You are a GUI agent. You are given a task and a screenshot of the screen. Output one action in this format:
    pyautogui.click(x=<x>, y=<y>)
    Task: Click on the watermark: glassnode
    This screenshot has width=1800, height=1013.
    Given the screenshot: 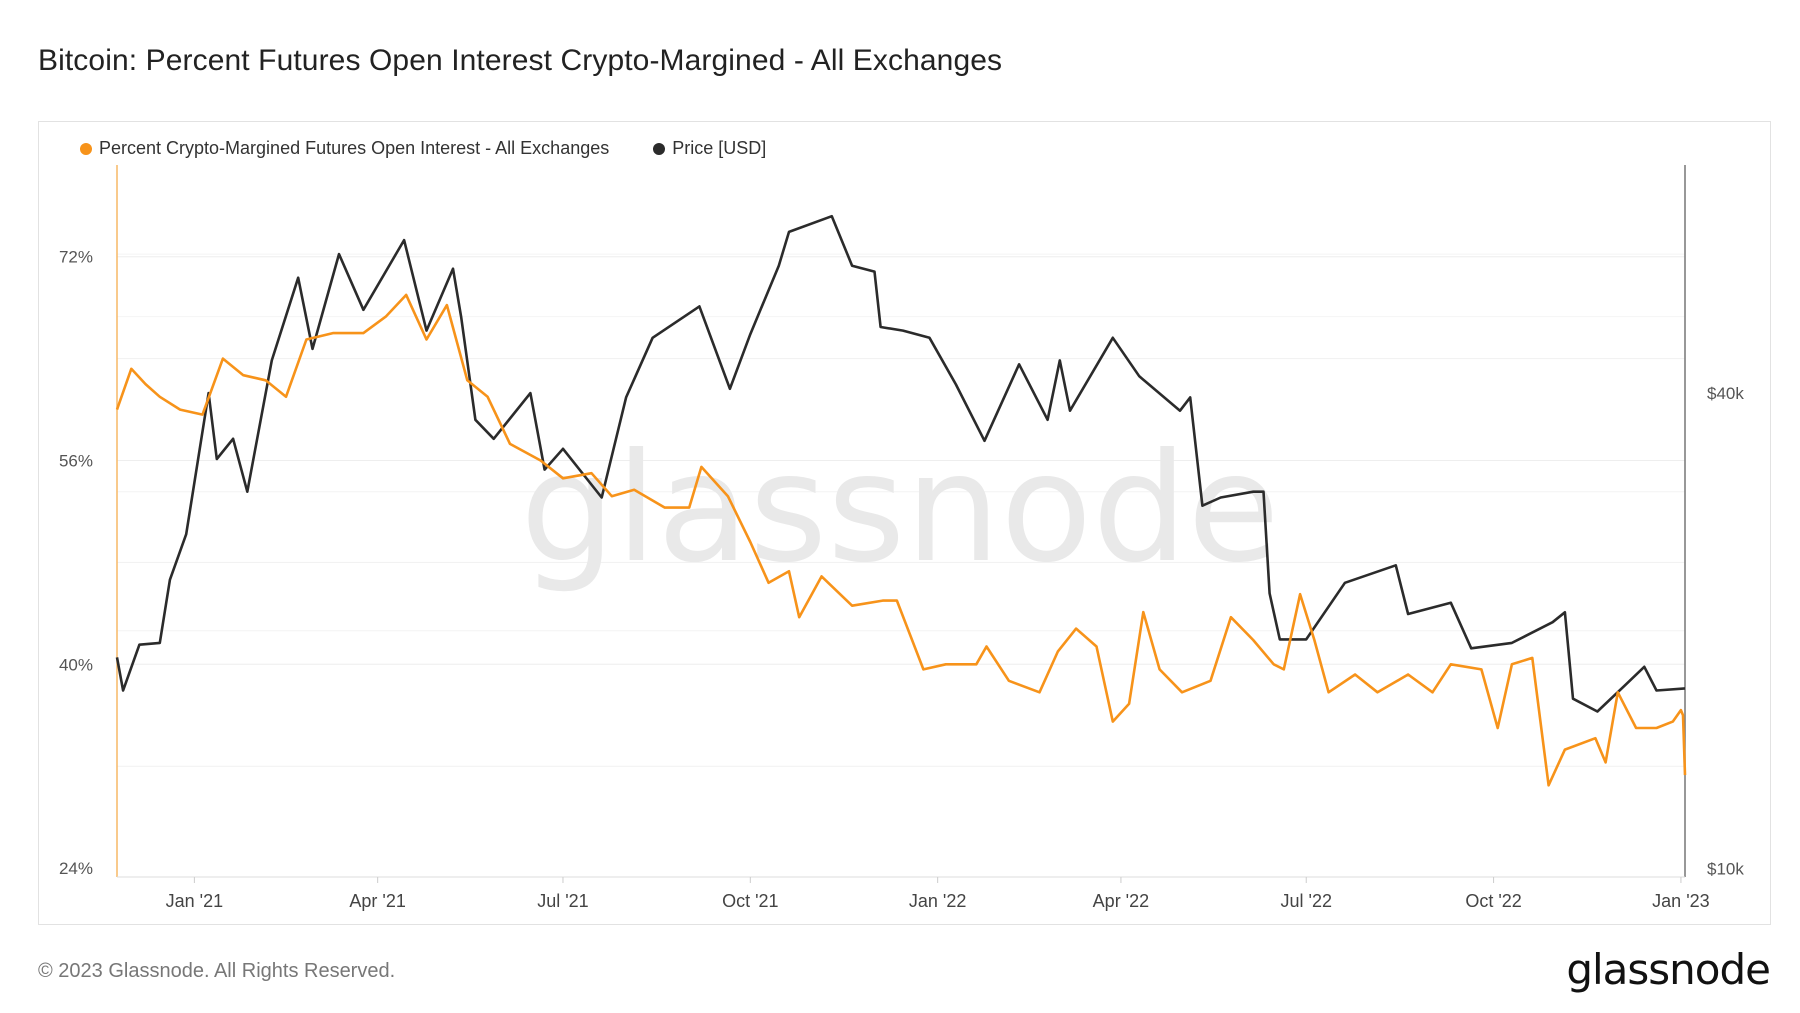 What is the action you would take?
    pyautogui.click(x=899, y=509)
    